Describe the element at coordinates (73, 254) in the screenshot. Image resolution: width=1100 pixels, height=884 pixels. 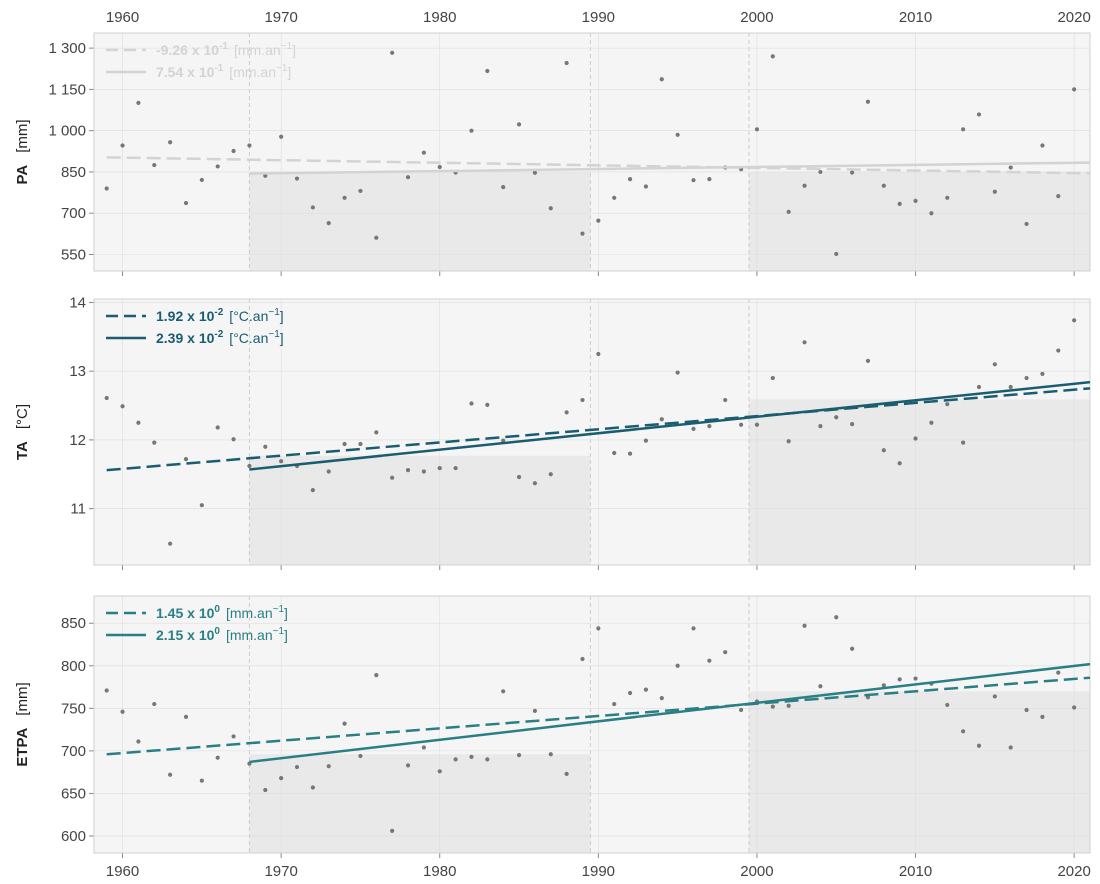
I see `y-tick-label: 550` at that location.